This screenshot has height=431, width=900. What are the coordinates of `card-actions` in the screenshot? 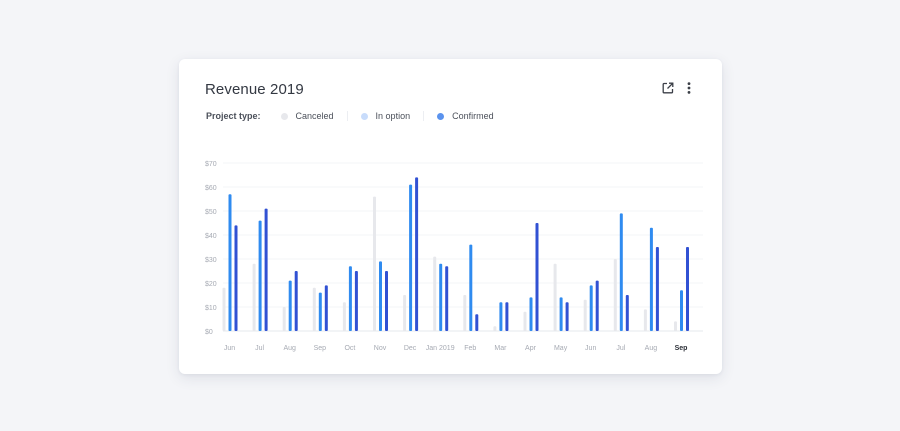 It's located at (678, 88).